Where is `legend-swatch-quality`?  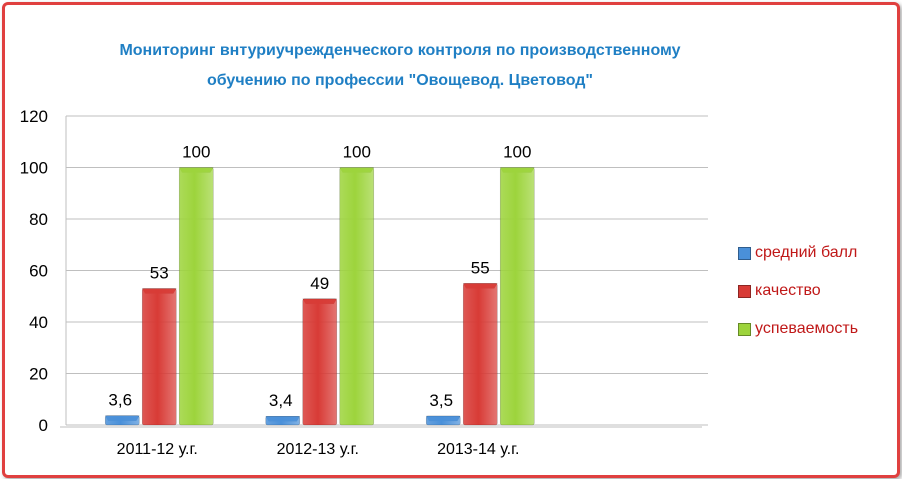
legend-swatch-quality is located at coordinates (744, 291).